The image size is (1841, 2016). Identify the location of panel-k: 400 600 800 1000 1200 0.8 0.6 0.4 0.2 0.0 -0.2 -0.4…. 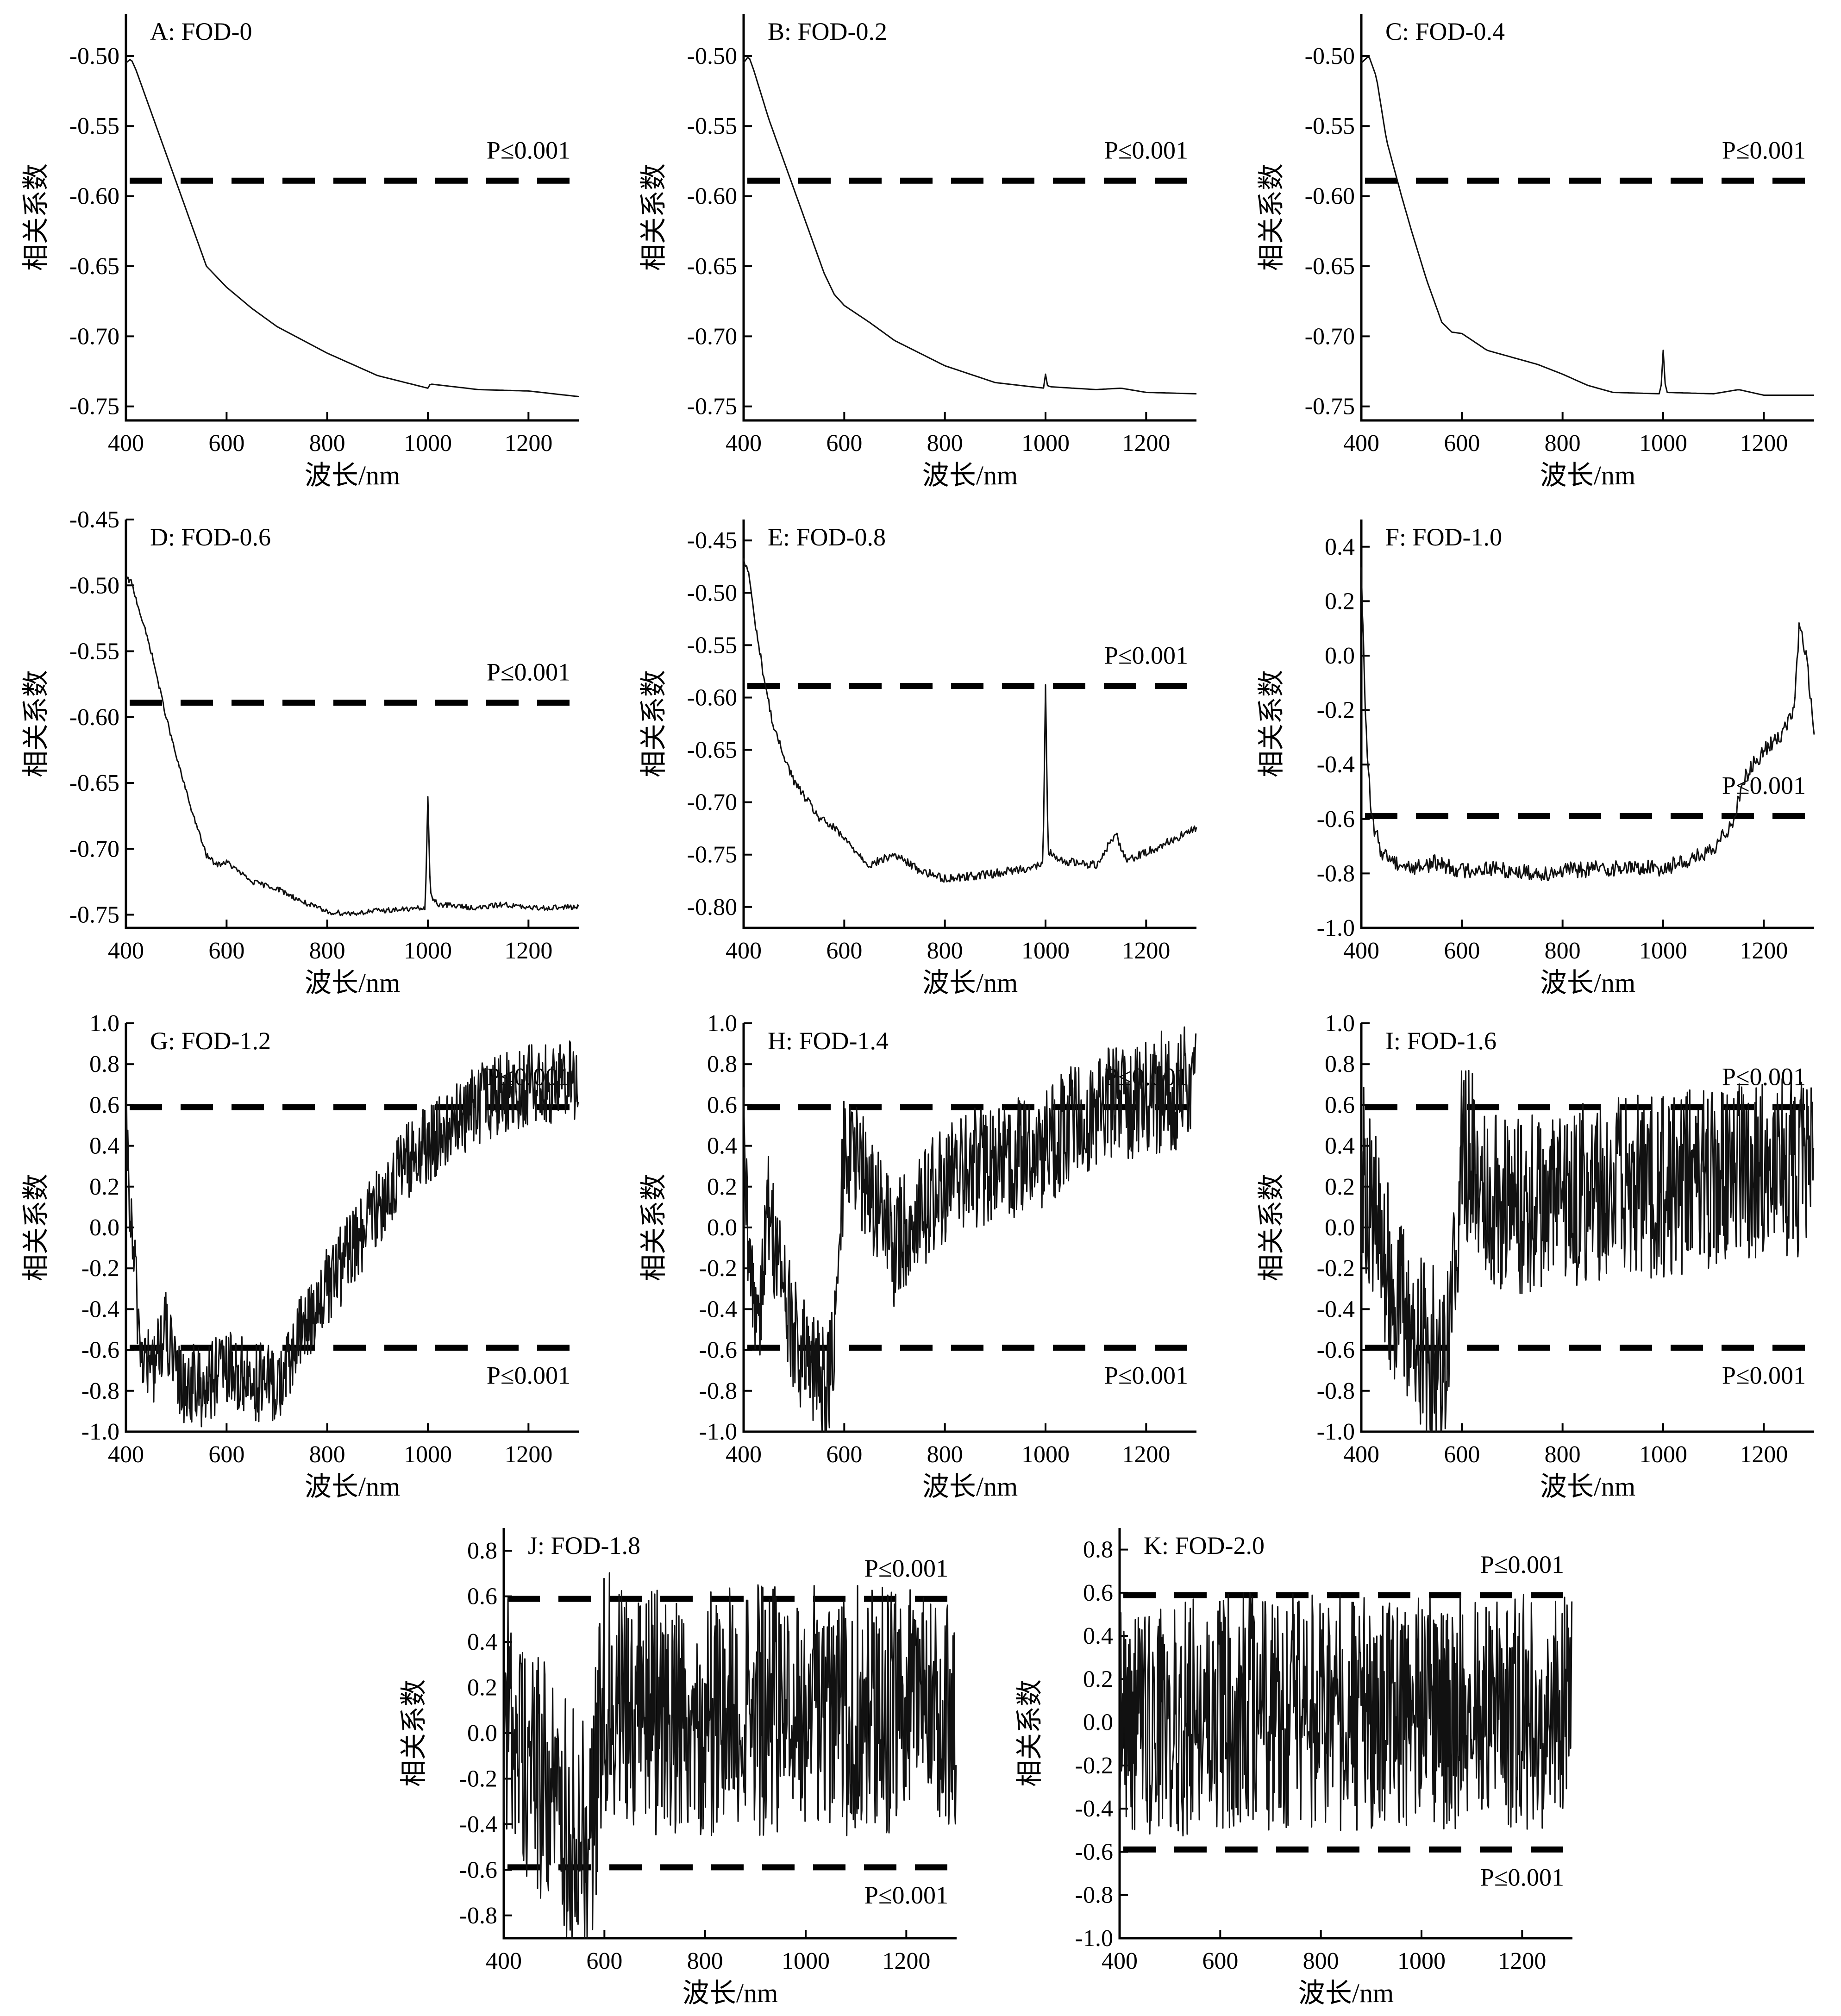
(1293, 1768).